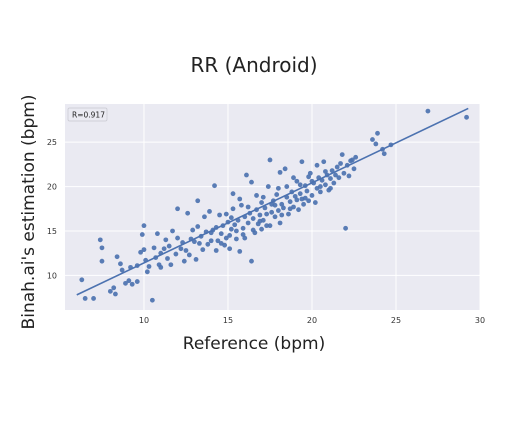  I want to click on x-tick-label: 15, so click(228, 320).